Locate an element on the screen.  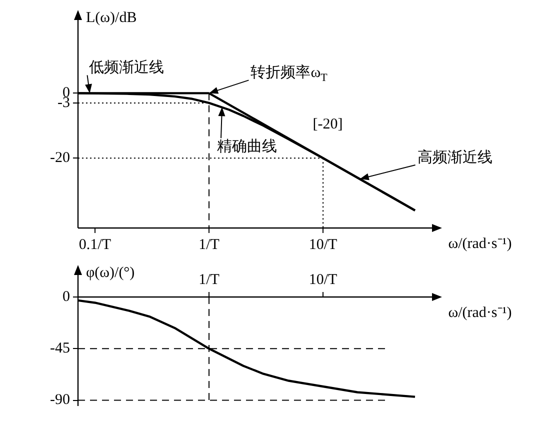
x-tick-label: 0.1/T is located at coordinates (95, 244).